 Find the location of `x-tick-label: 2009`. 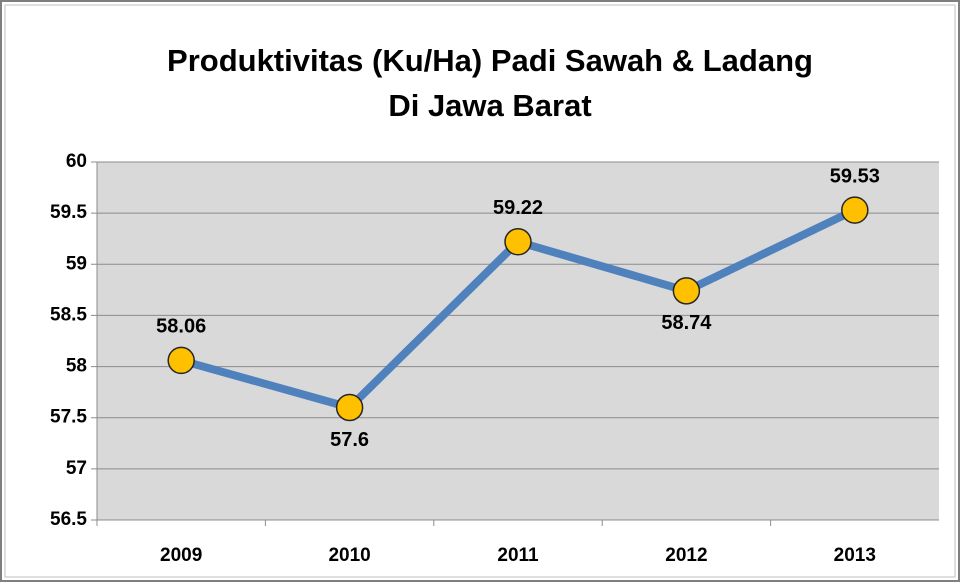

x-tick-label: 2009 is located at coordinates (181, 555).